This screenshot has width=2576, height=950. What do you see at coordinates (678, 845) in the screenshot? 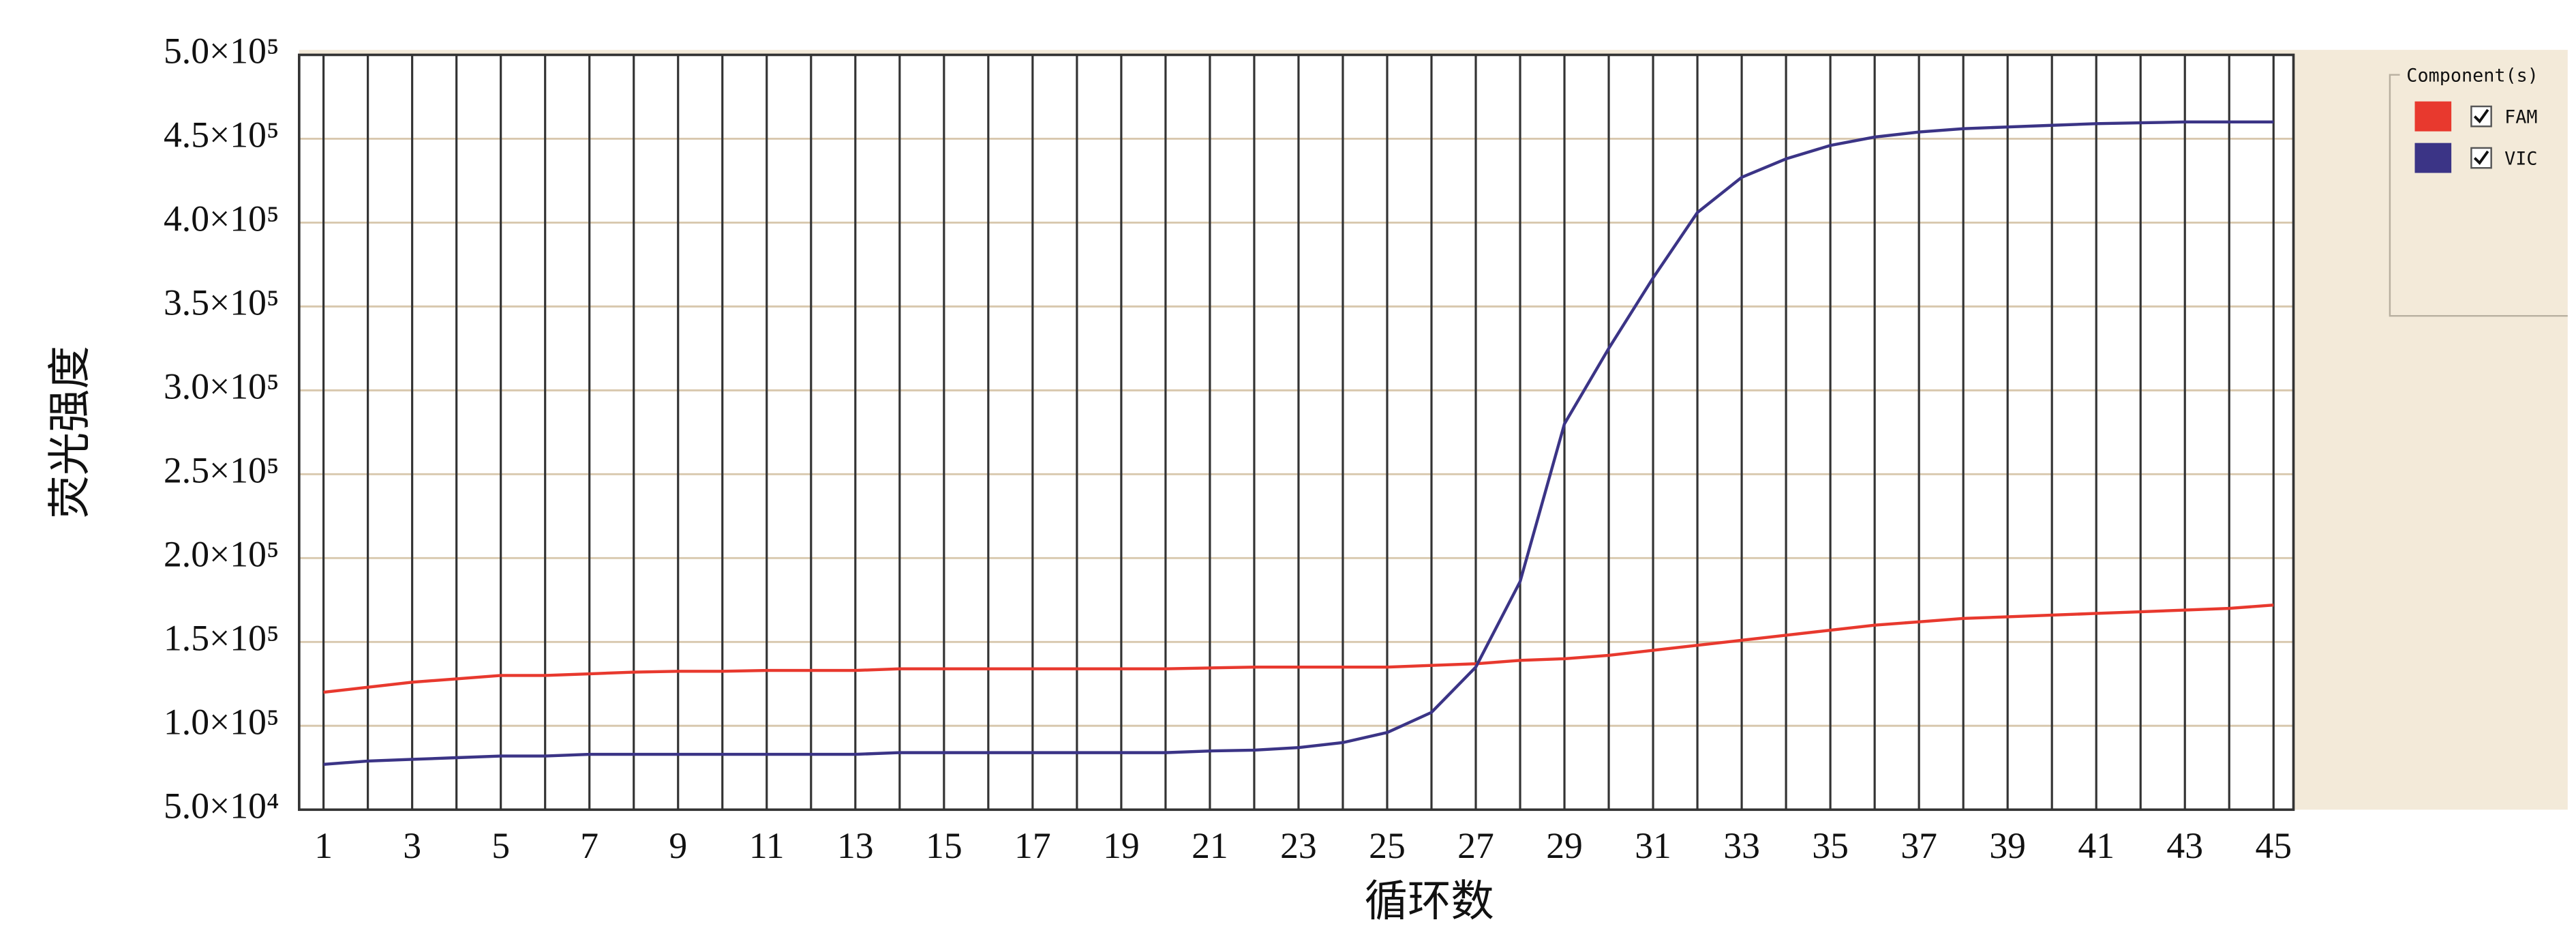
I see `x-tick-label: 9` at bounding box center [678, 845].